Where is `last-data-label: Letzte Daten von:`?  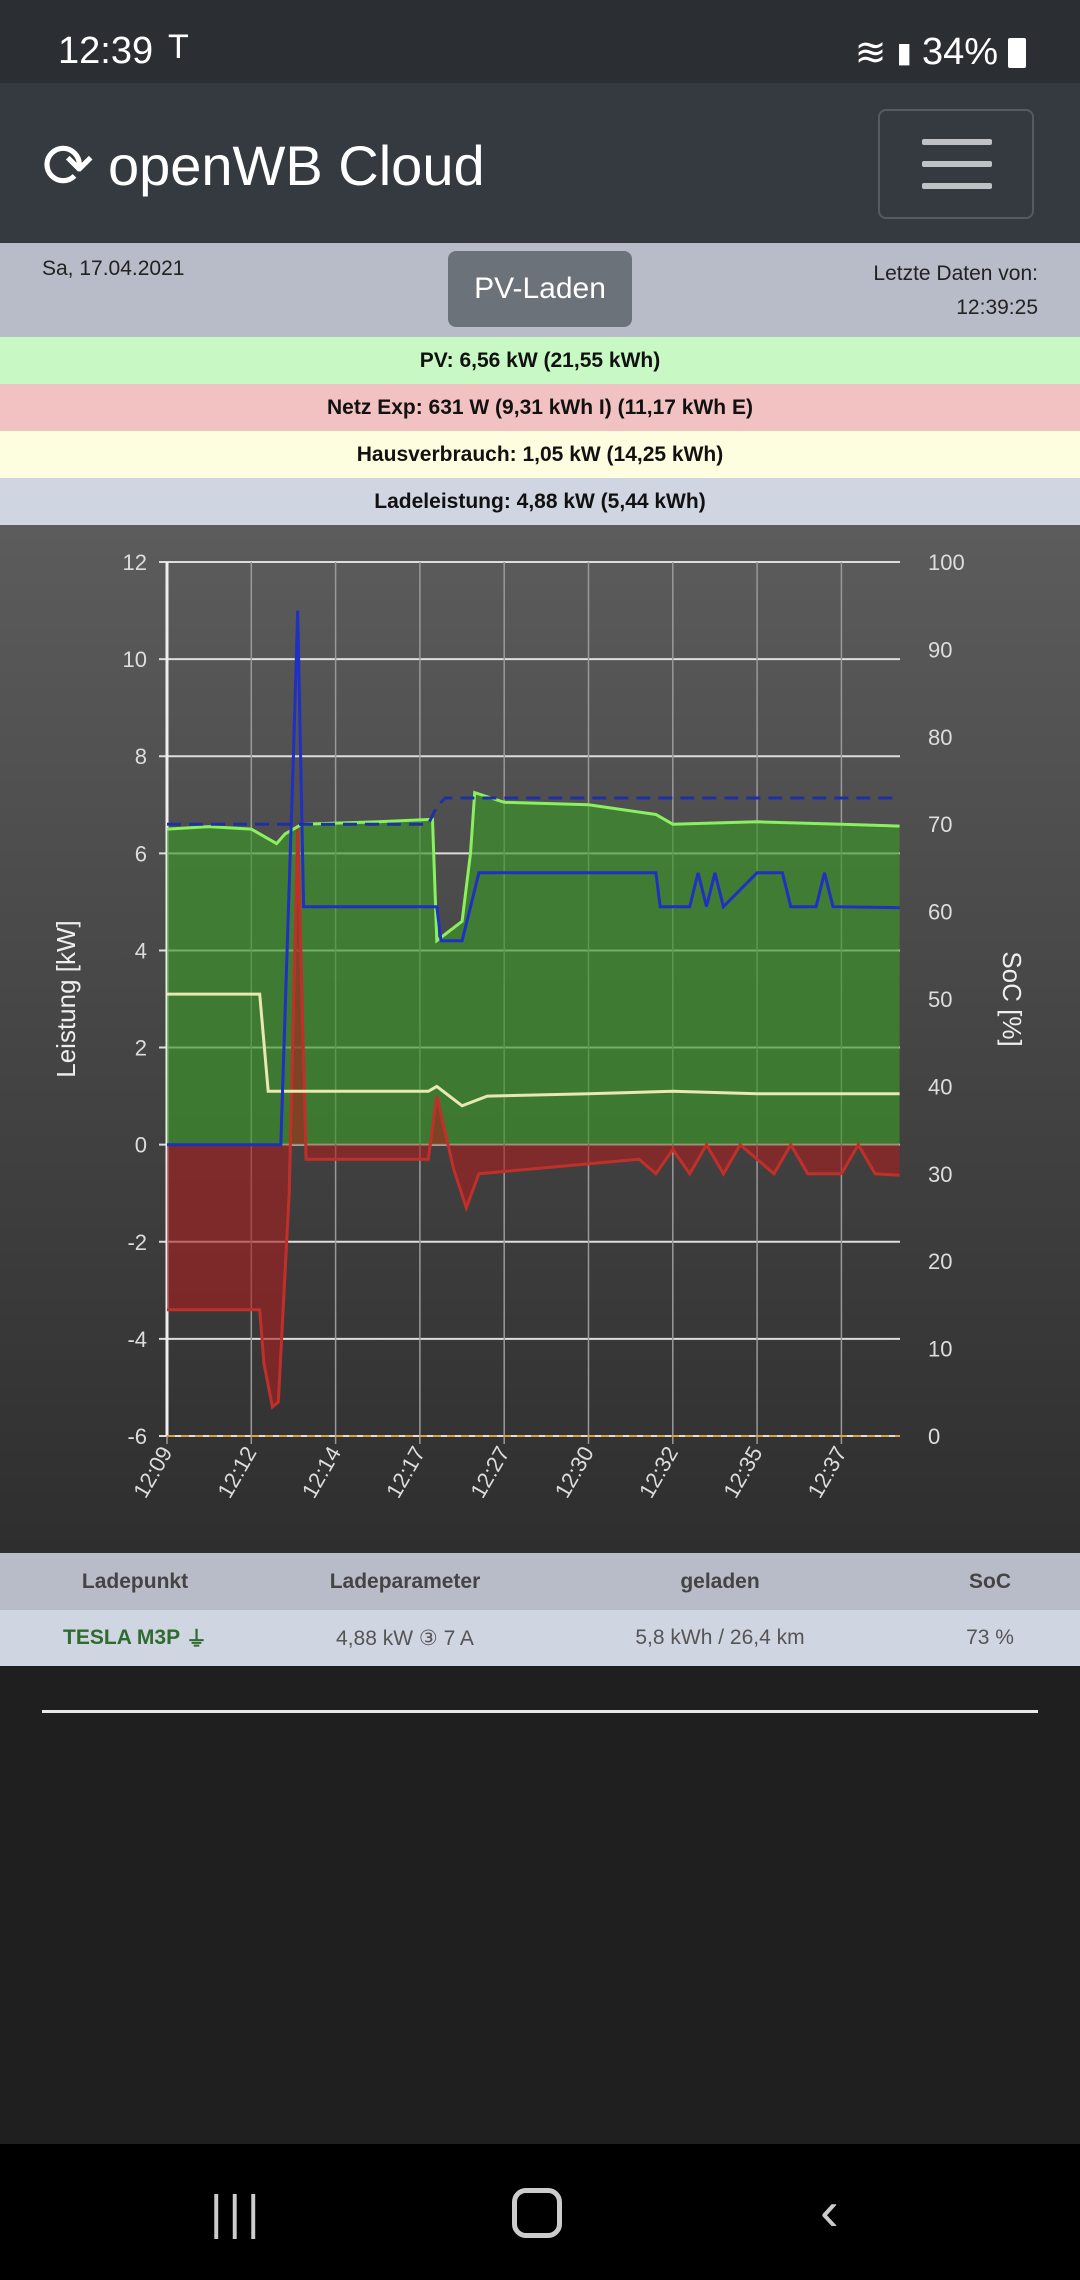
last-data-label: Letzte Daten von: is located at coordinates (955, 273).